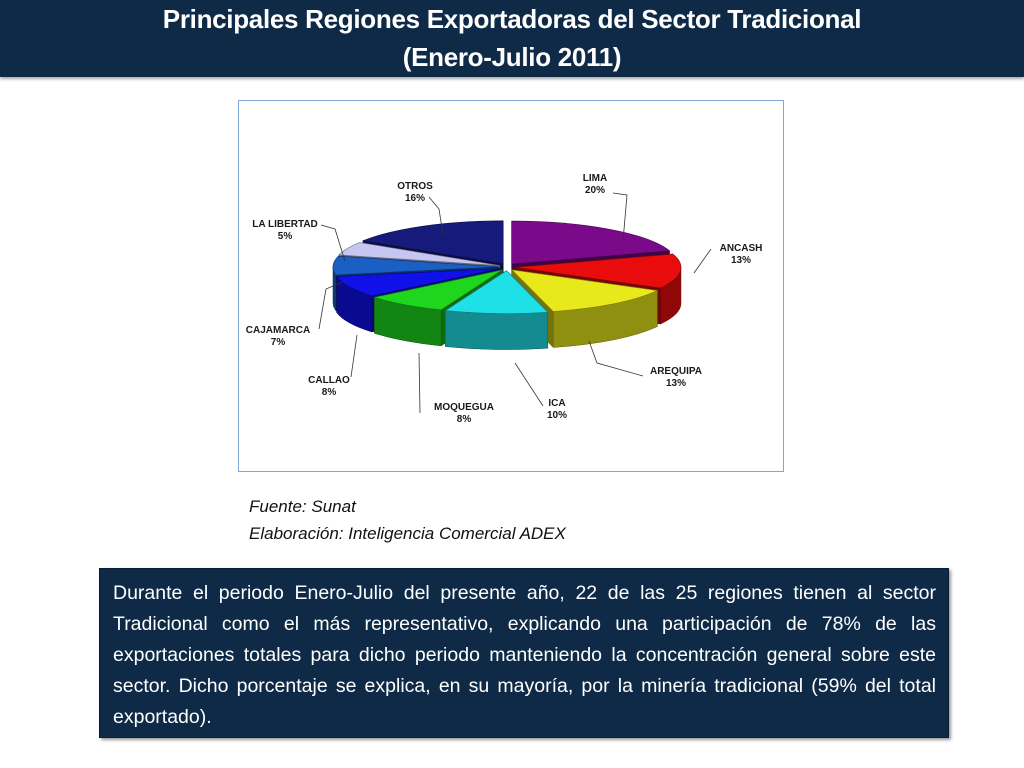 The image size is (1024, 768). What do you see at coordinates (595, 190) in the screenshot?
I see `slice-pct-label: 20%` at bounding box center [595, 190].